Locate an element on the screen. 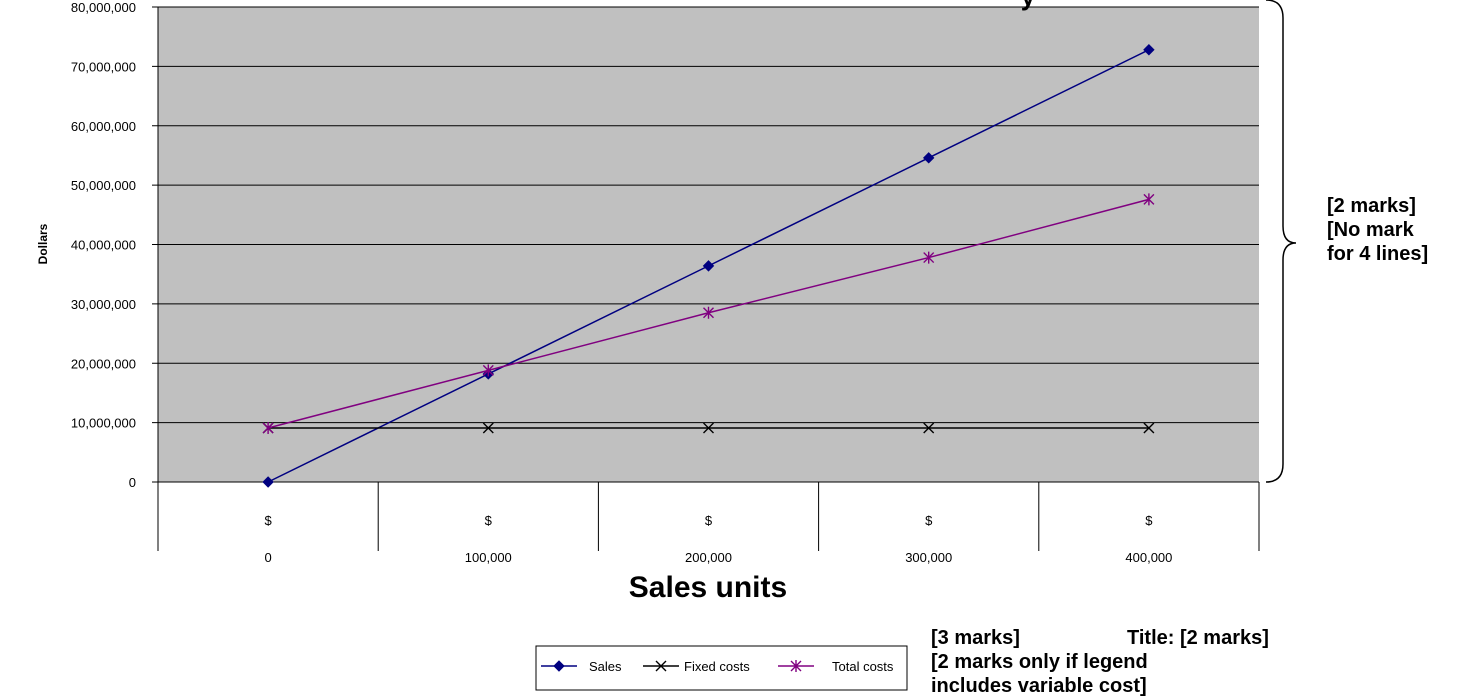 The height and width of the screenshot is (698, 1480). legend-marks-note-line: [3 marks] is located at coordinates (975, 638).